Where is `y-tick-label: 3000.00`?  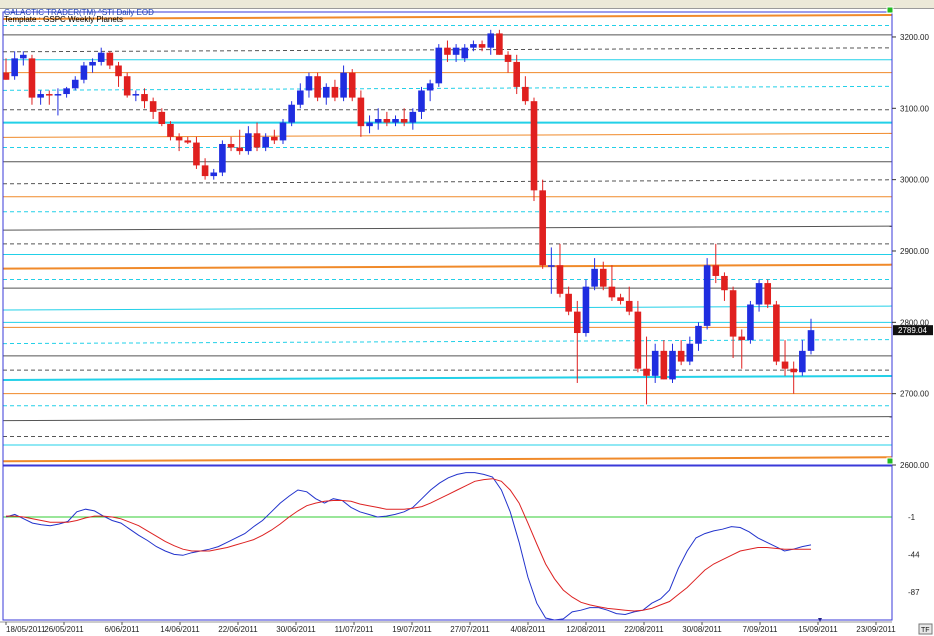 y-tick-label: 3000.00 is located at coordinates (914, 180).